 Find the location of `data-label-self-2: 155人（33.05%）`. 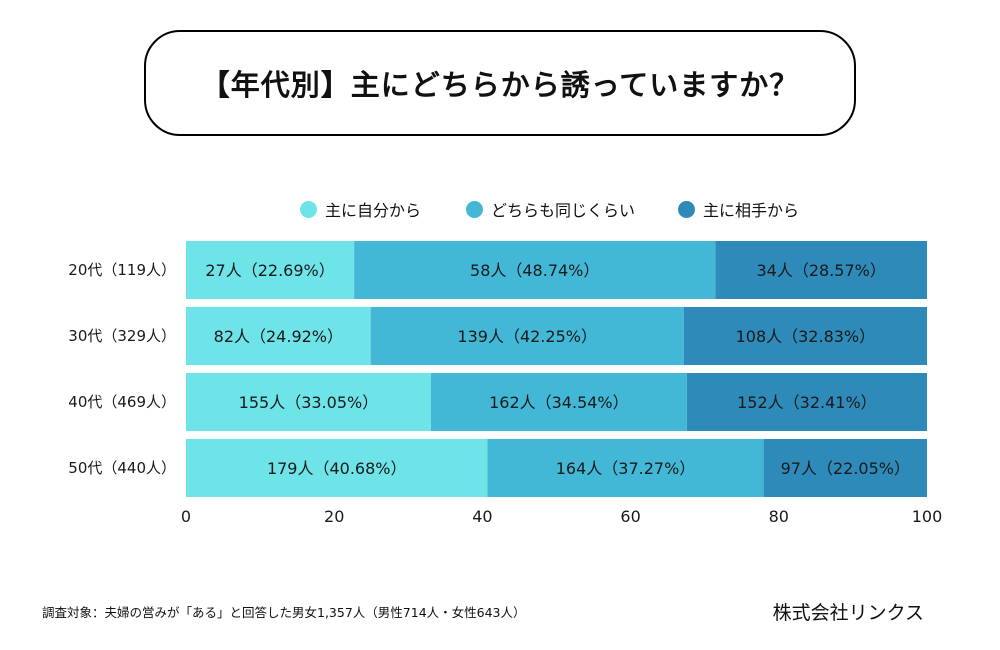

data-label-self-2: 155人（33.05%） is located at coordinates (309, 402).